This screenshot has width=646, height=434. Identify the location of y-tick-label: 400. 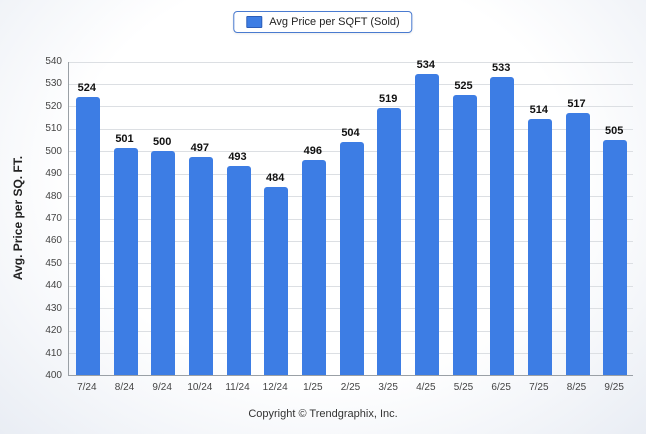
(53, 375).